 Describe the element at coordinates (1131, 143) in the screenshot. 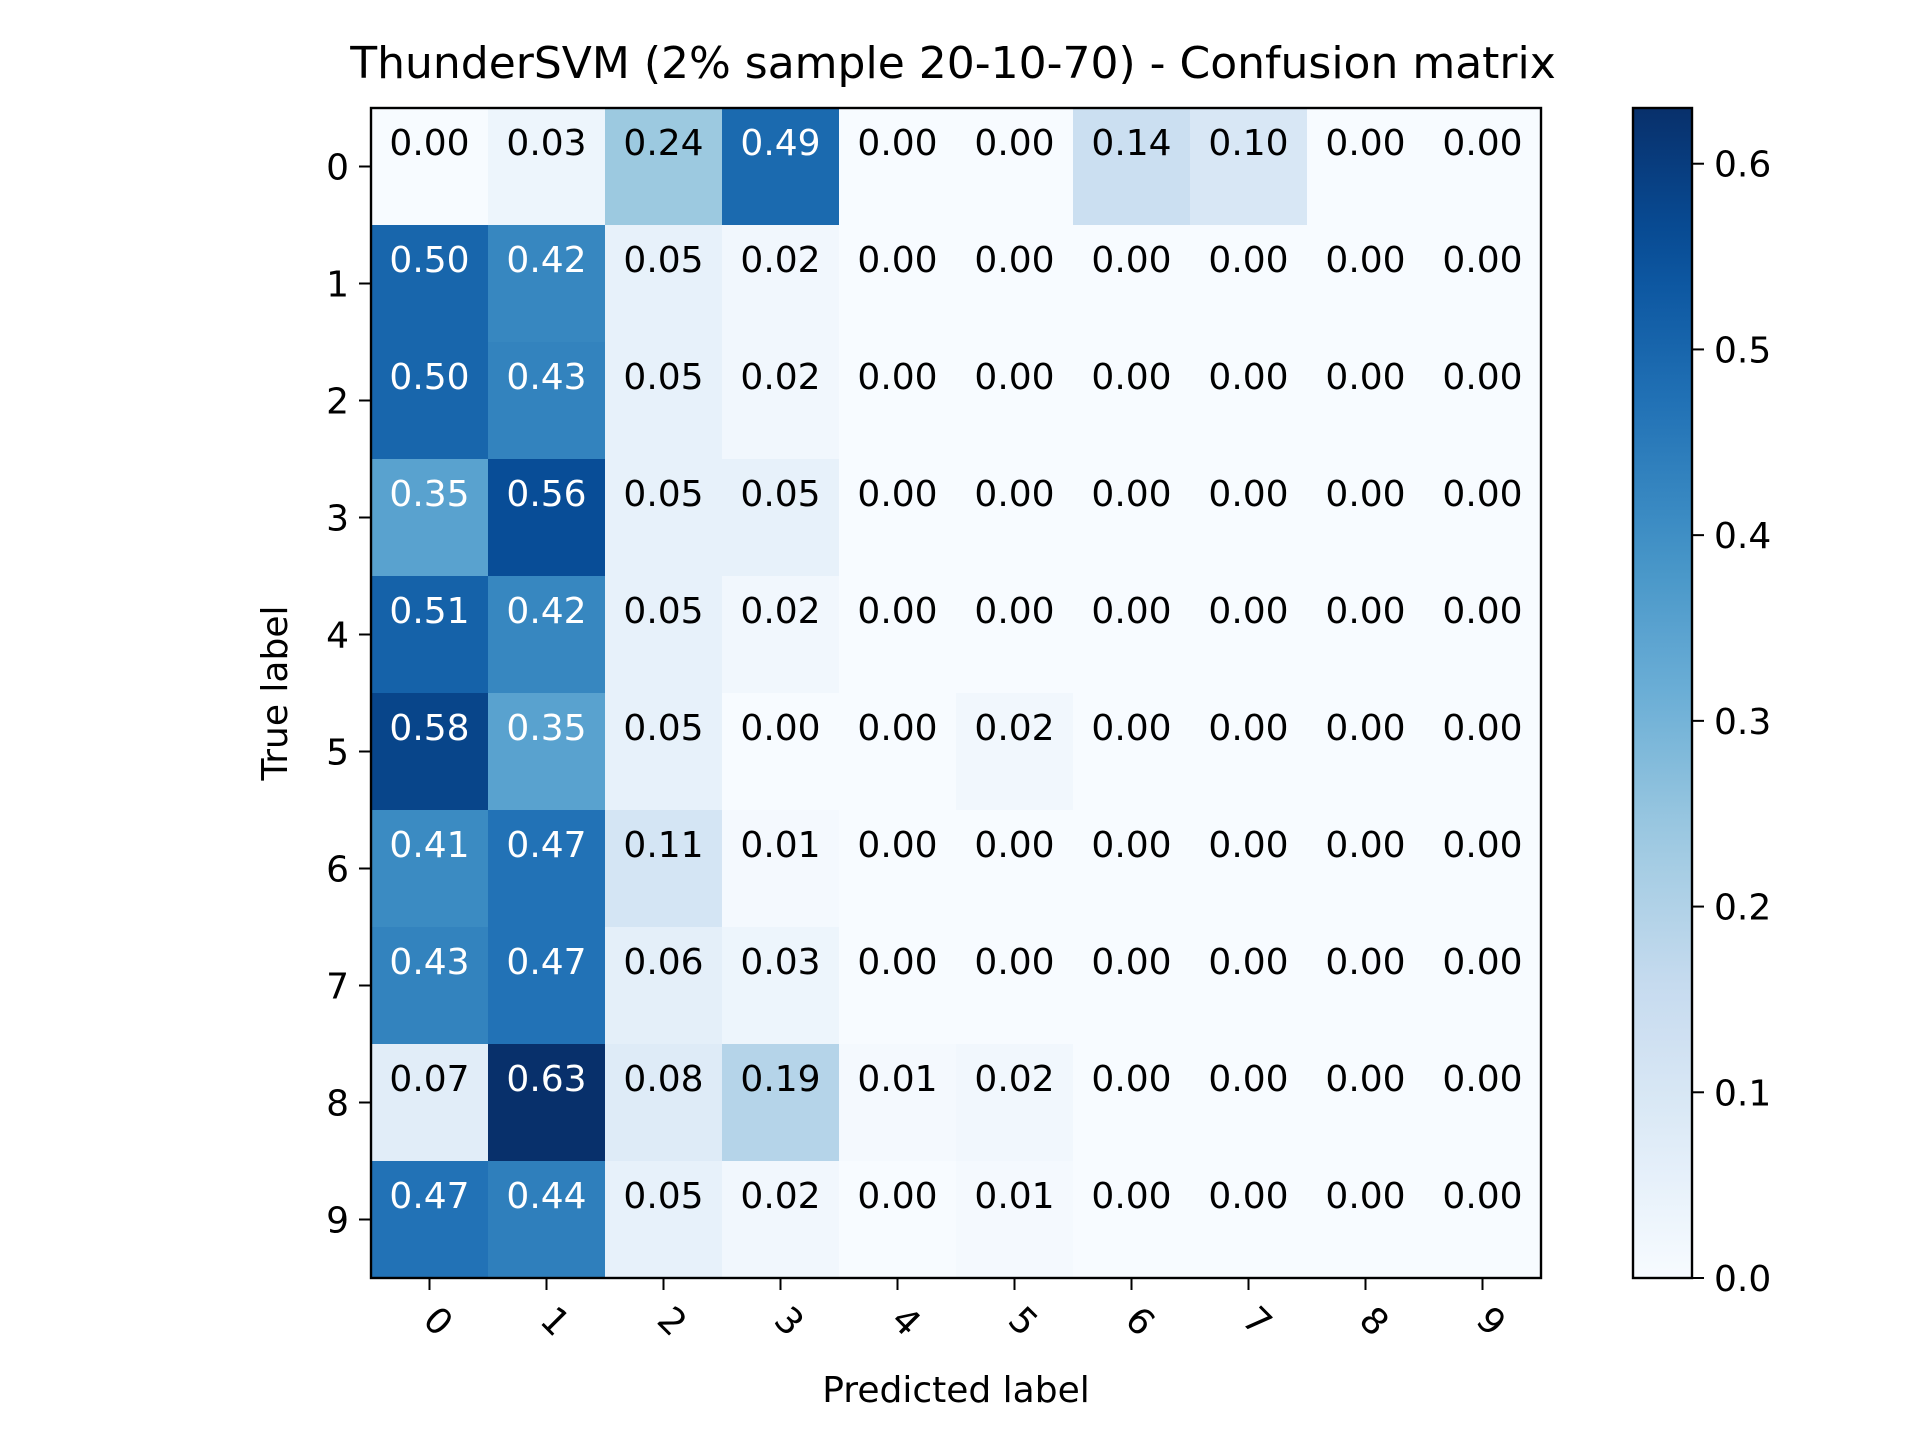

I see `cell-value-label: 0.14` at that location.